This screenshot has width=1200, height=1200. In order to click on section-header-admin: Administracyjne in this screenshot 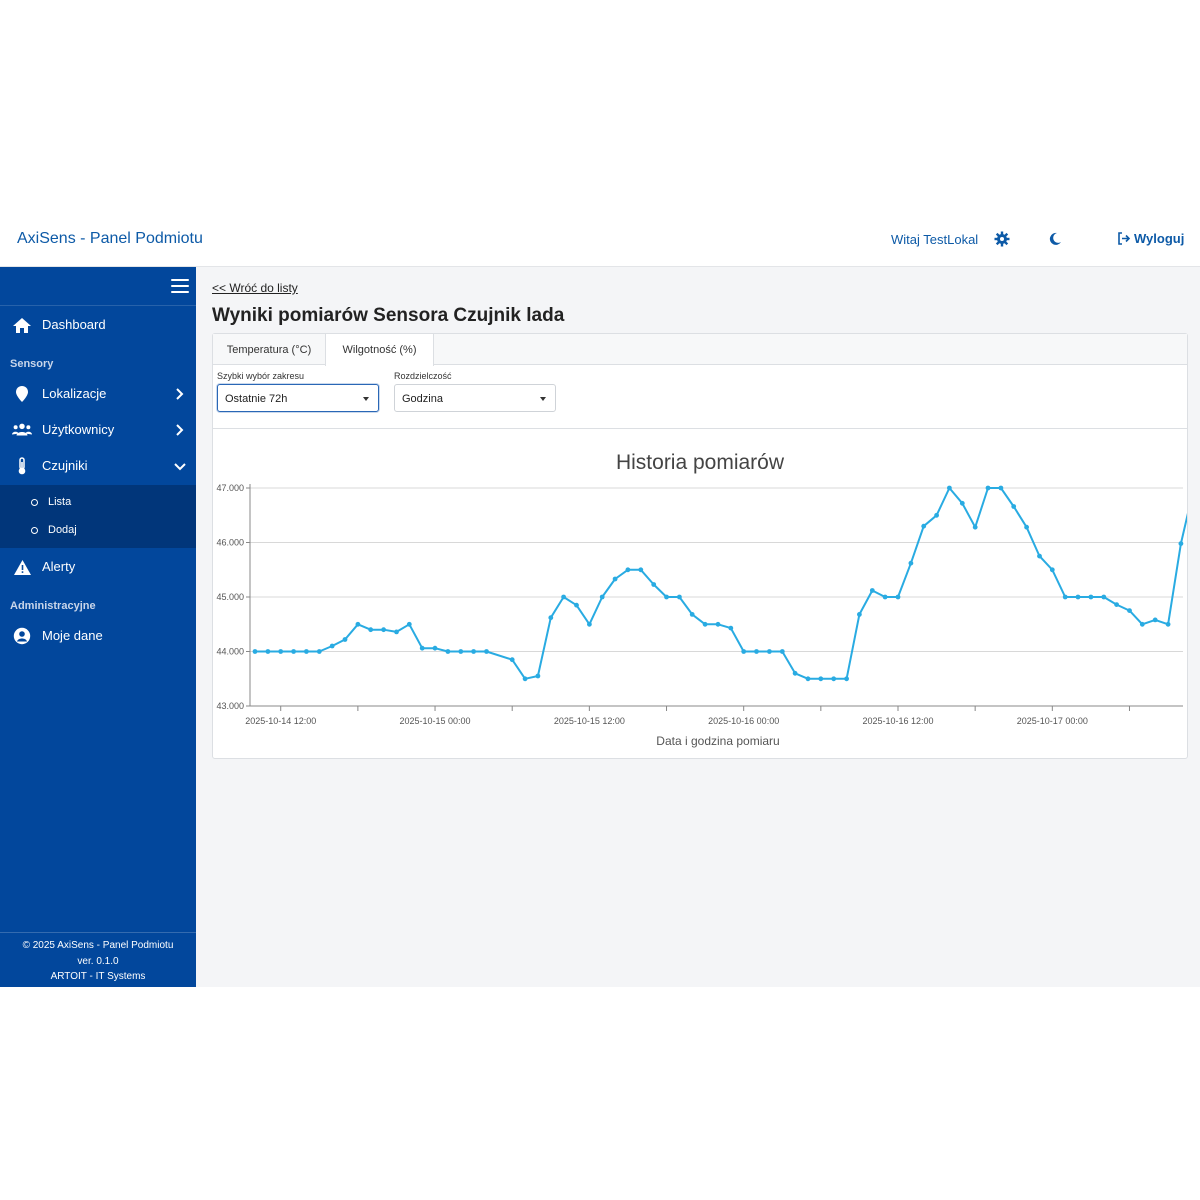, I will do `click(53, 606)`.